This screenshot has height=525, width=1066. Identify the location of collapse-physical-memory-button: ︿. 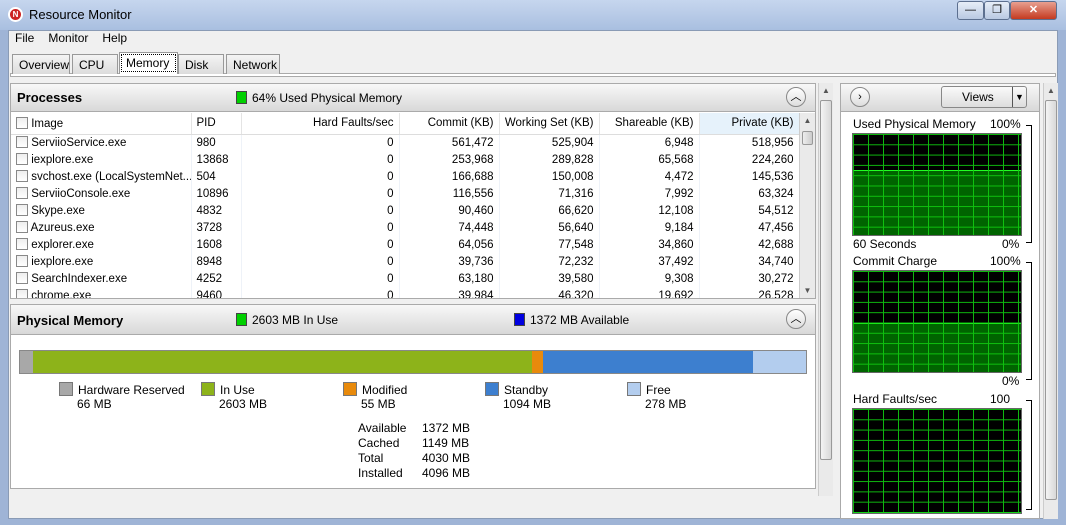
(796, 319).